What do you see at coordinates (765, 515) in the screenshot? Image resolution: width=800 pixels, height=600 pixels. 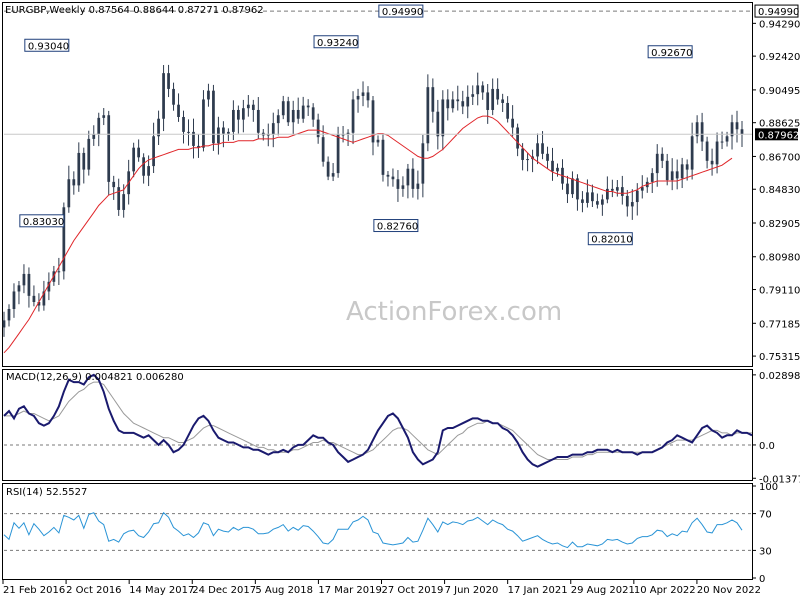 I see `rsi-y-tick-label: 70` at bounding box center [765, 515].